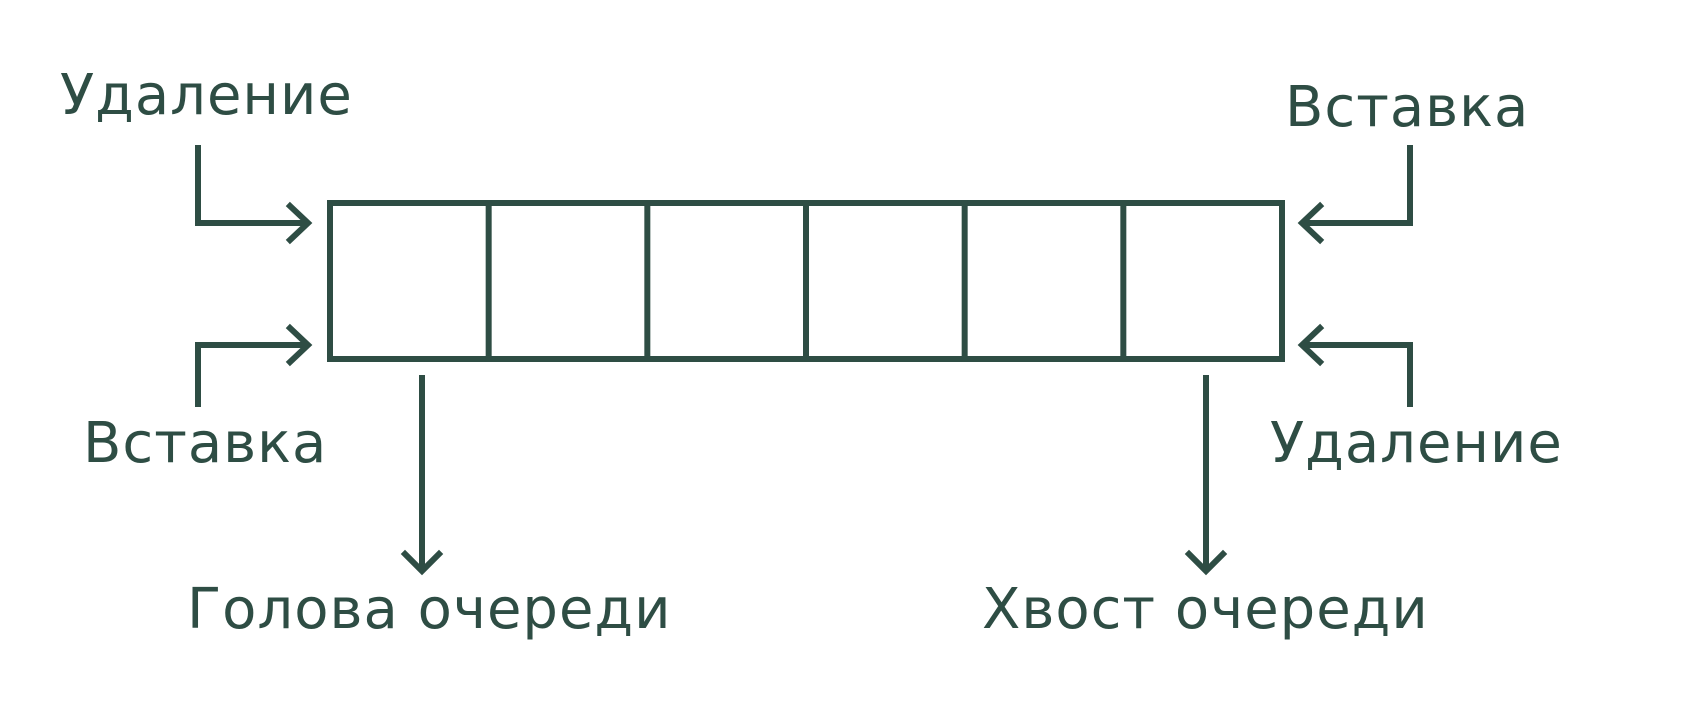 The image size is (1685, 722). What do you see at coordinates (1407, 107) in the screenshot?
I see `back-insert-label: Вставка` at bounding box center [1407, 107].